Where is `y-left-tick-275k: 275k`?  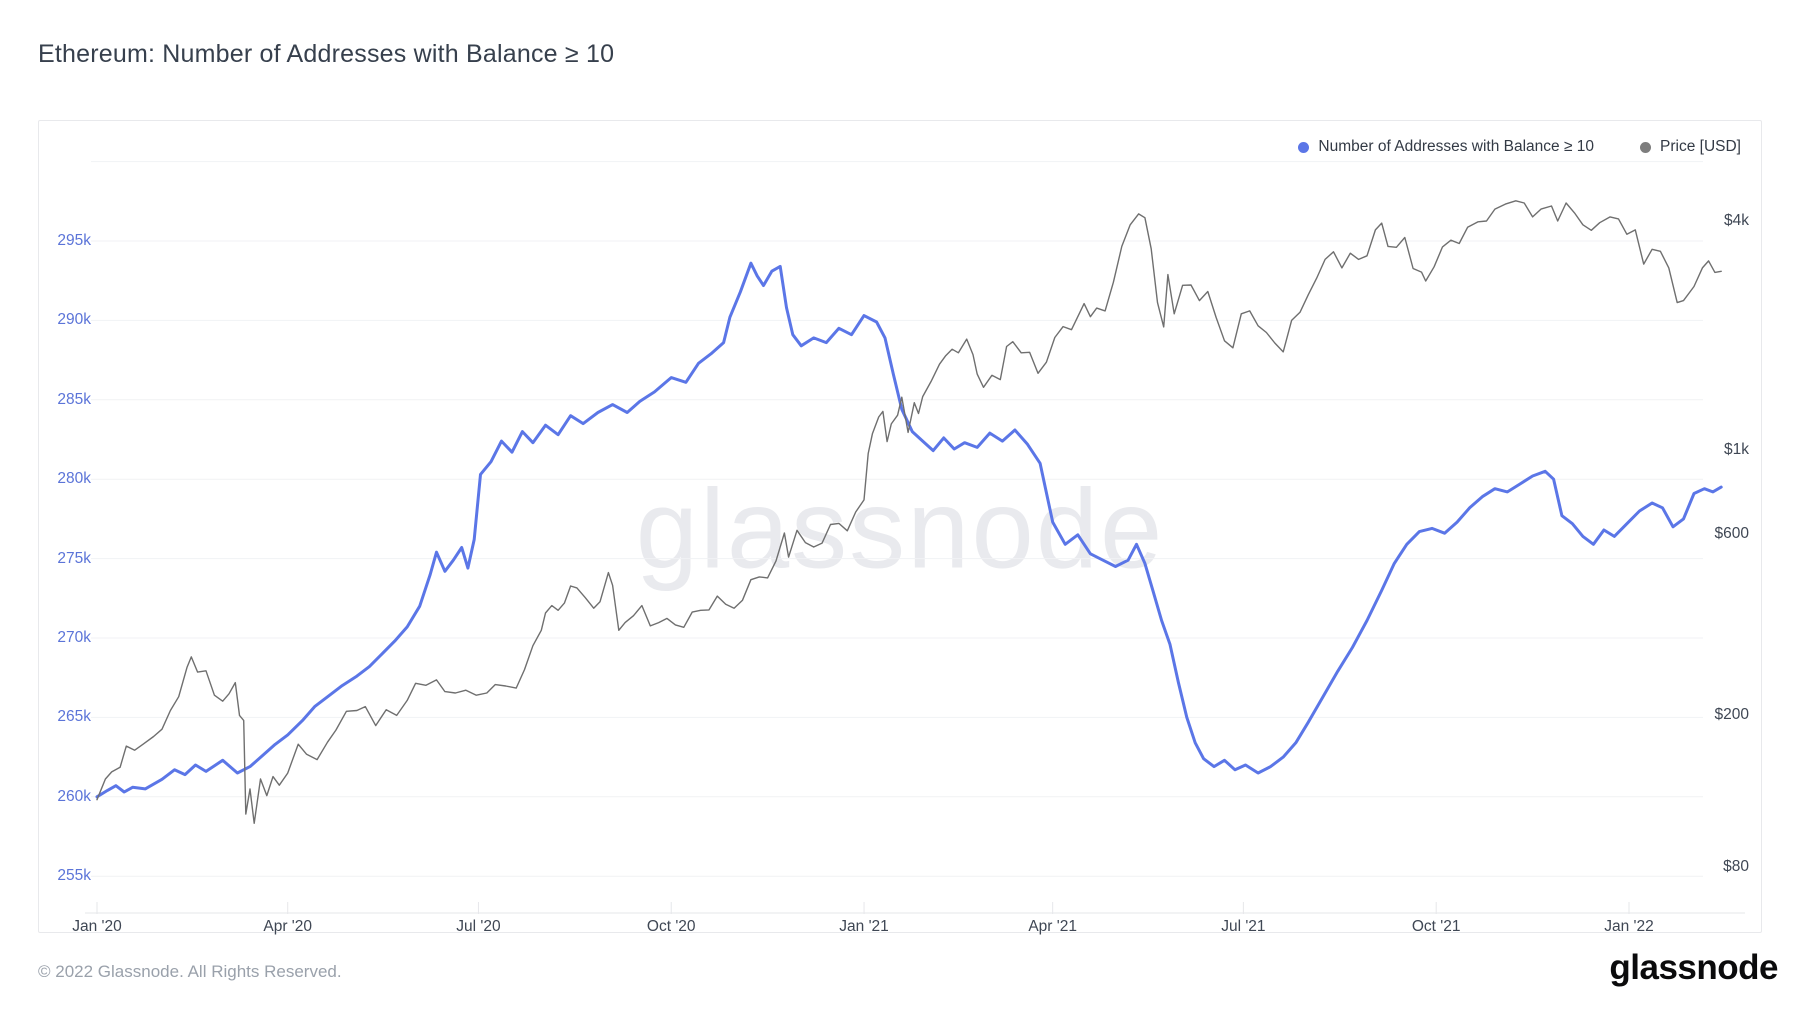 y-left-tick-275k: 275k is located at coordinates (74, 558).